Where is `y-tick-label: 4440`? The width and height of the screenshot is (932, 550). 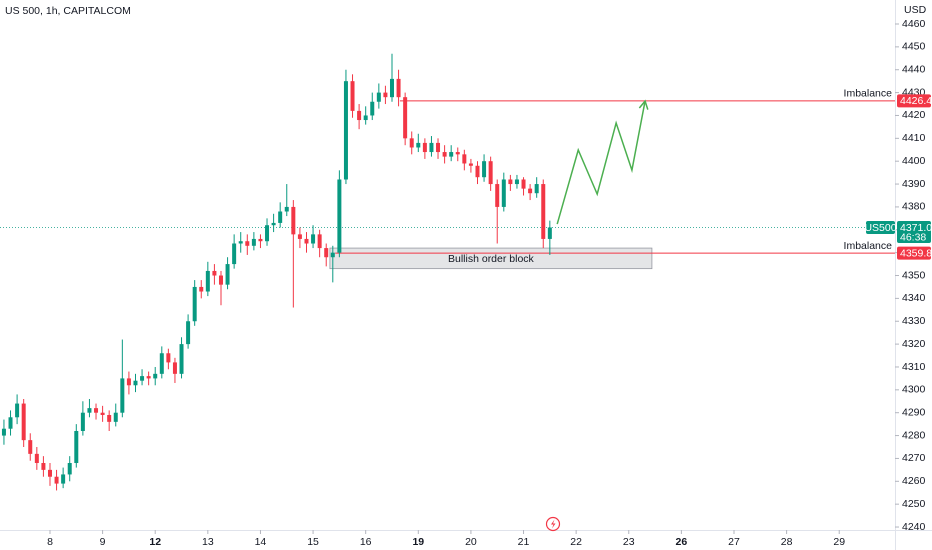 y-tick-label: 4440 is located at coordinates (914, 70).